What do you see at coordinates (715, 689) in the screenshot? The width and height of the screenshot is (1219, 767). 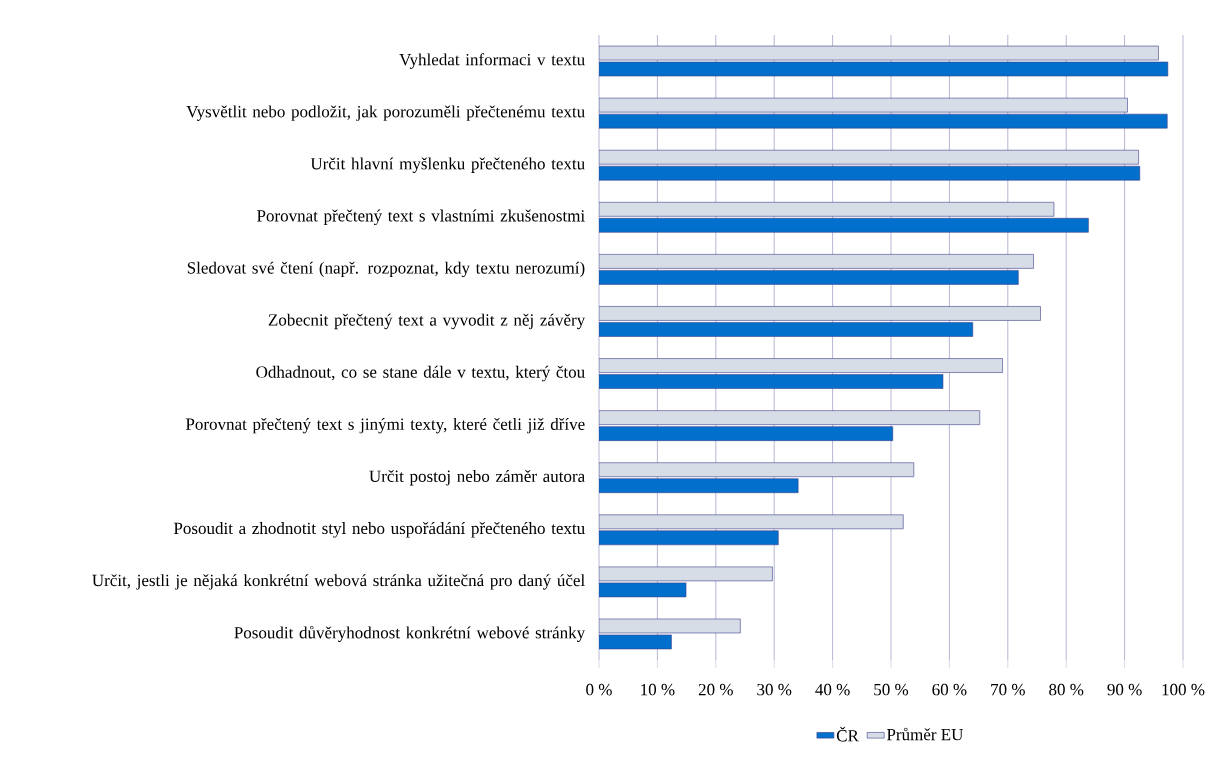 I see `x-tick-label: 20 %` at bounding box center [715, 689].